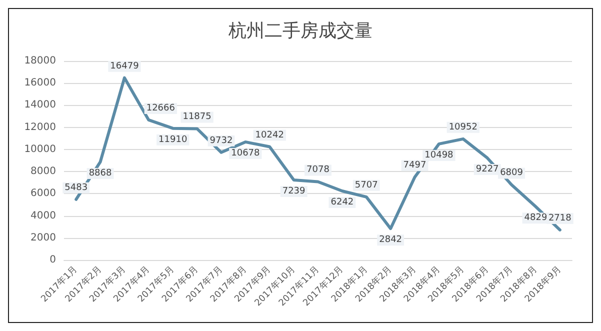 The width and height of the screenshot is (601, 331). I want to click on data-label: 10498, so click(439, 155).